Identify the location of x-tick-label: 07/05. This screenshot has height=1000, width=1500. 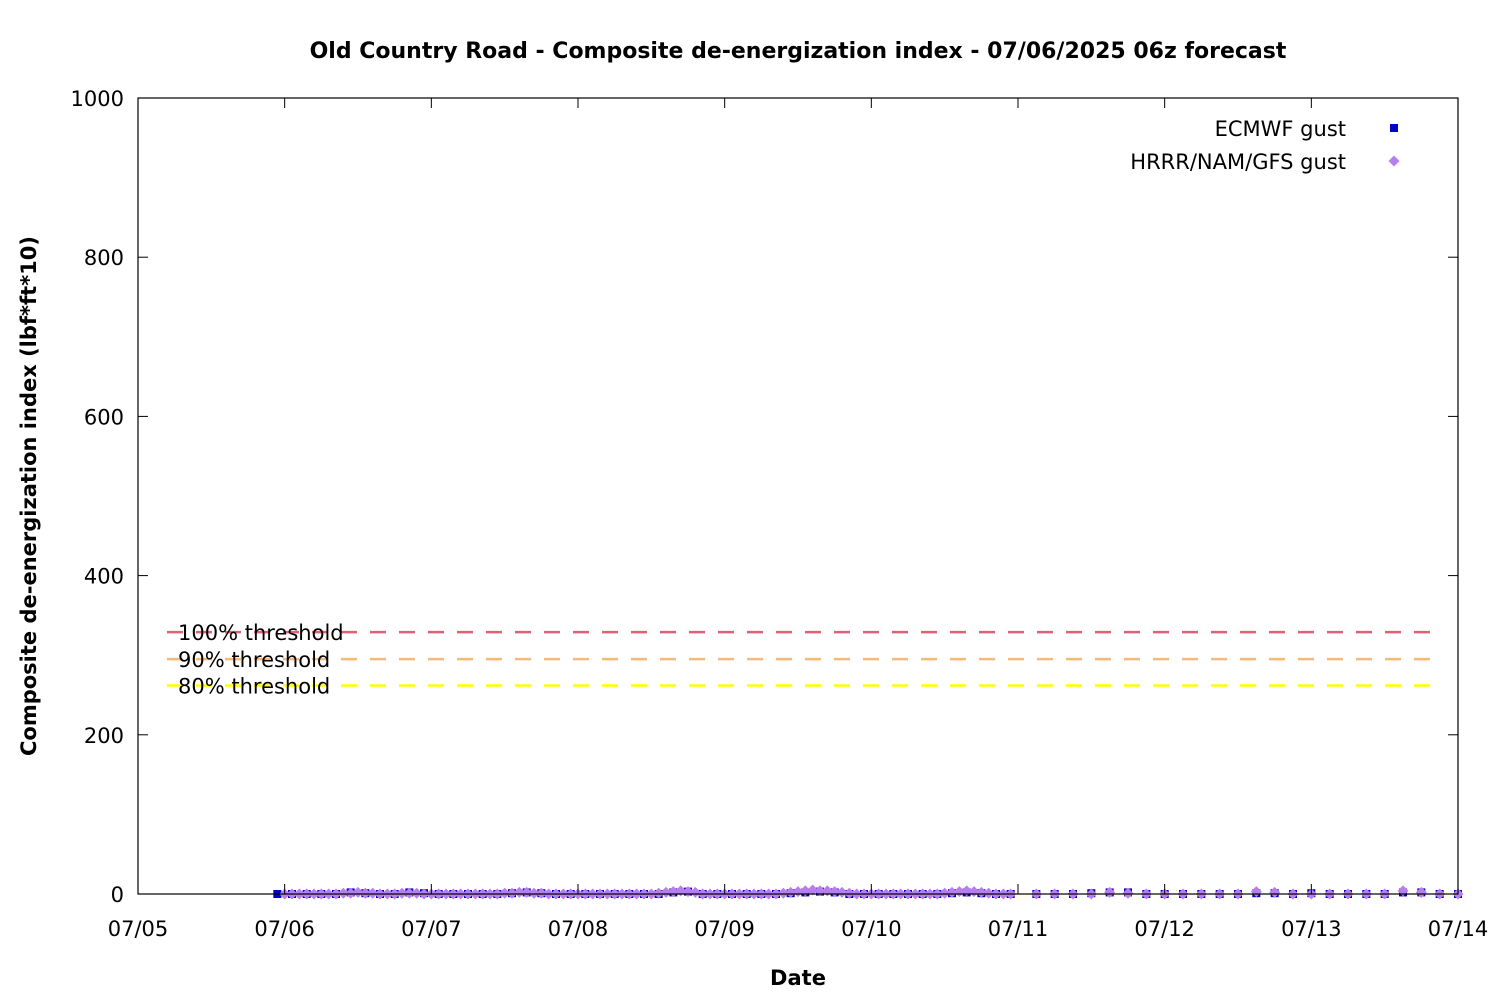
(138, 929).